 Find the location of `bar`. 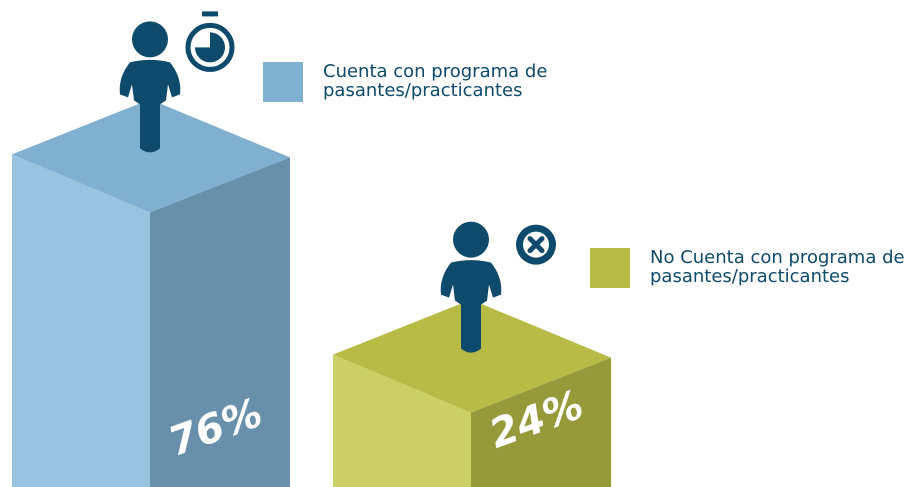

bar is located at coordinates (472, 393).